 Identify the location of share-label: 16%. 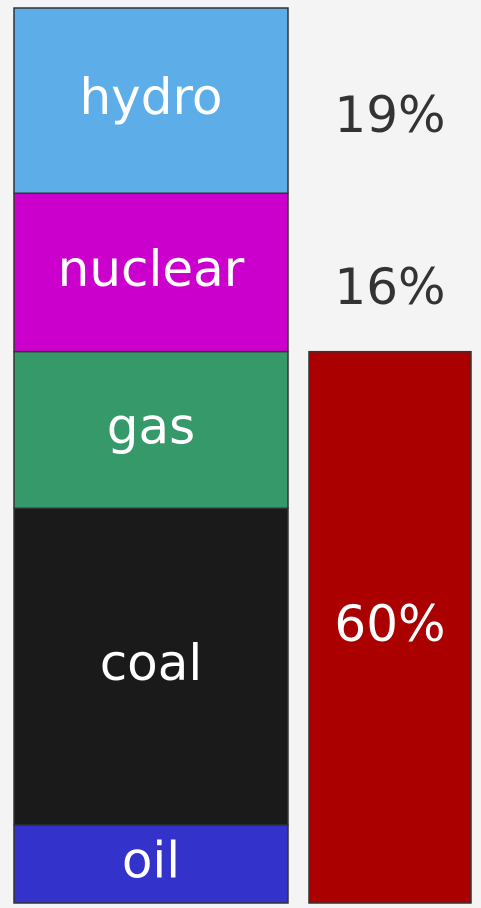
(389, 287).